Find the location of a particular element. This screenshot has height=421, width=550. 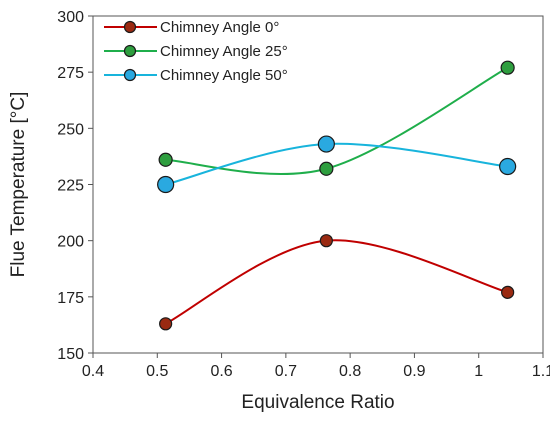

legend-label: Chimney Angle 50° is located at coordinates (224, 75).